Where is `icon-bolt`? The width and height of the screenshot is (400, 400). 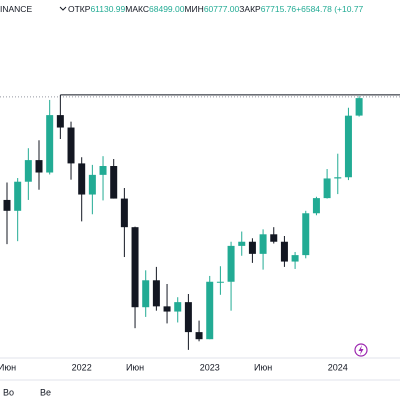 icon-bolt is located at coordinates (361, 350).